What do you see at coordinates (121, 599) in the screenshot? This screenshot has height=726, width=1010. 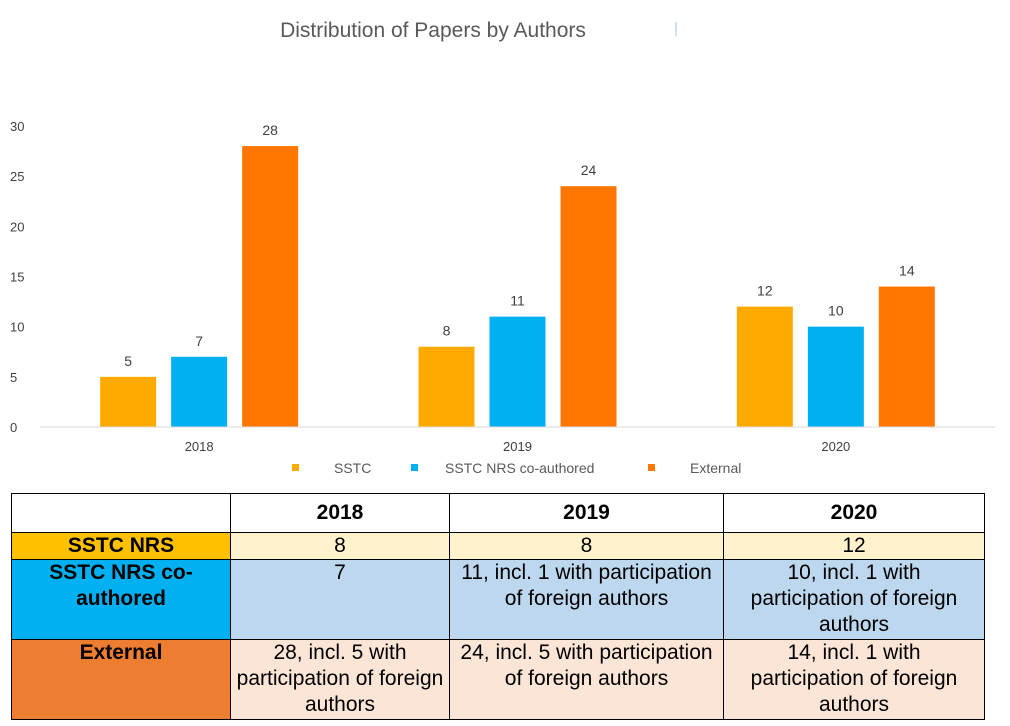 I see `row-header-co-authored: SSTC NRS co-authored` at bounding box center [121, 599].